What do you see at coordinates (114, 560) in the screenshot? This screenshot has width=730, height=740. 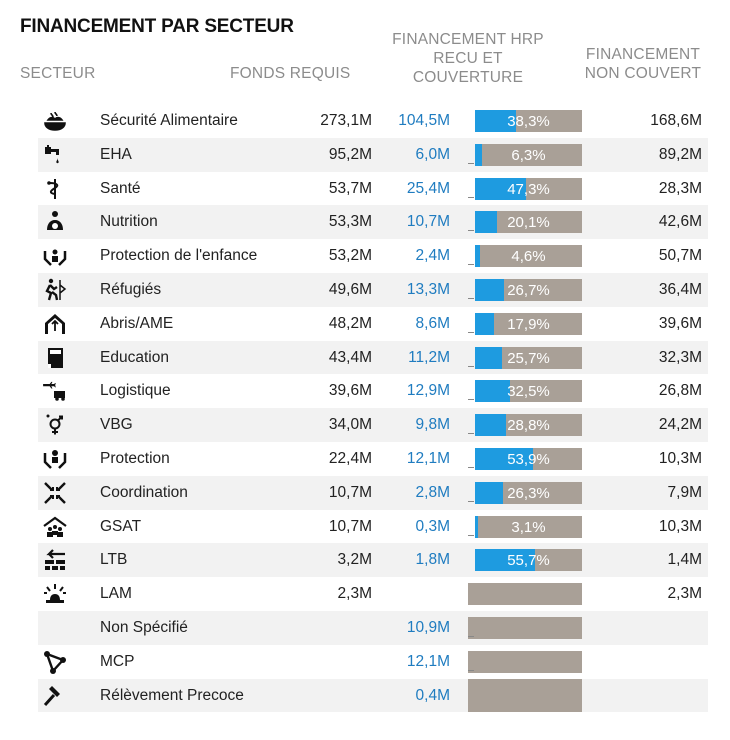 I see `sector-name: LTB` at bounding box center [114, 560].